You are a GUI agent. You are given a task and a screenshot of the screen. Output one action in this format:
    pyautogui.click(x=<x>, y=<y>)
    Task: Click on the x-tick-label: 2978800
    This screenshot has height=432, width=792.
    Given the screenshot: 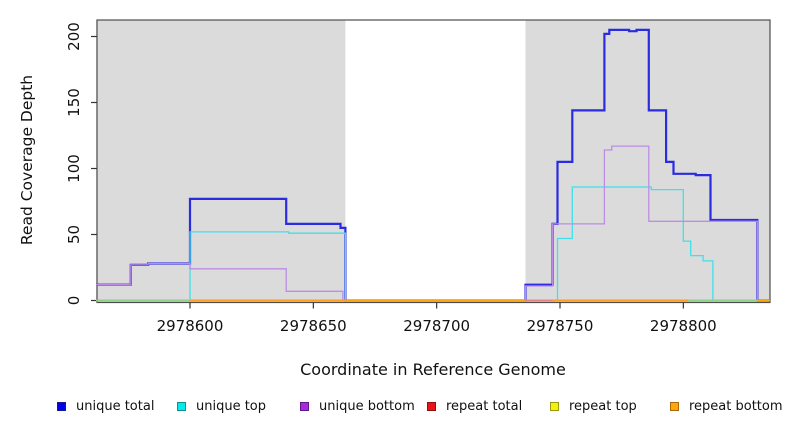 What is the action you would take?
    pyautogui.click(x=683, y=326)
    